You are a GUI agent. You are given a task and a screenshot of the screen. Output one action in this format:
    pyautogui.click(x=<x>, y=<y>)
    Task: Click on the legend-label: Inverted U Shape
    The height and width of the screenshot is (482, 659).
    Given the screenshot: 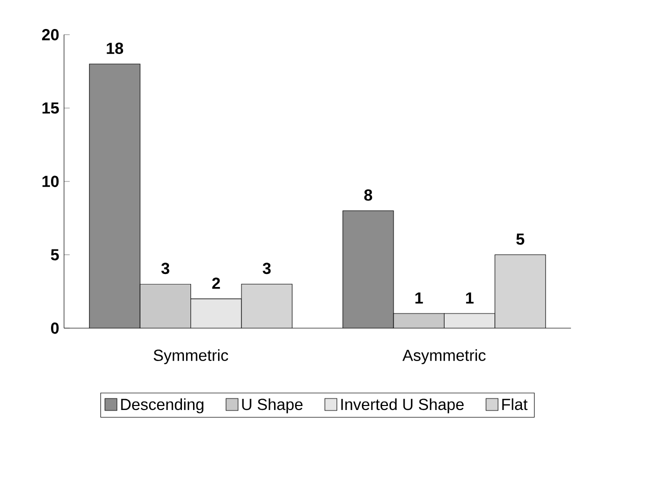 What is the action you would take?
    pyautogui.click(x=402, y=406)
    